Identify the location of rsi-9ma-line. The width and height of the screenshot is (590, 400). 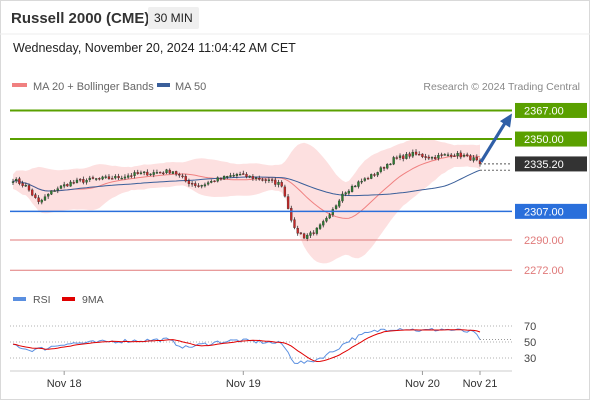
(246, 346).